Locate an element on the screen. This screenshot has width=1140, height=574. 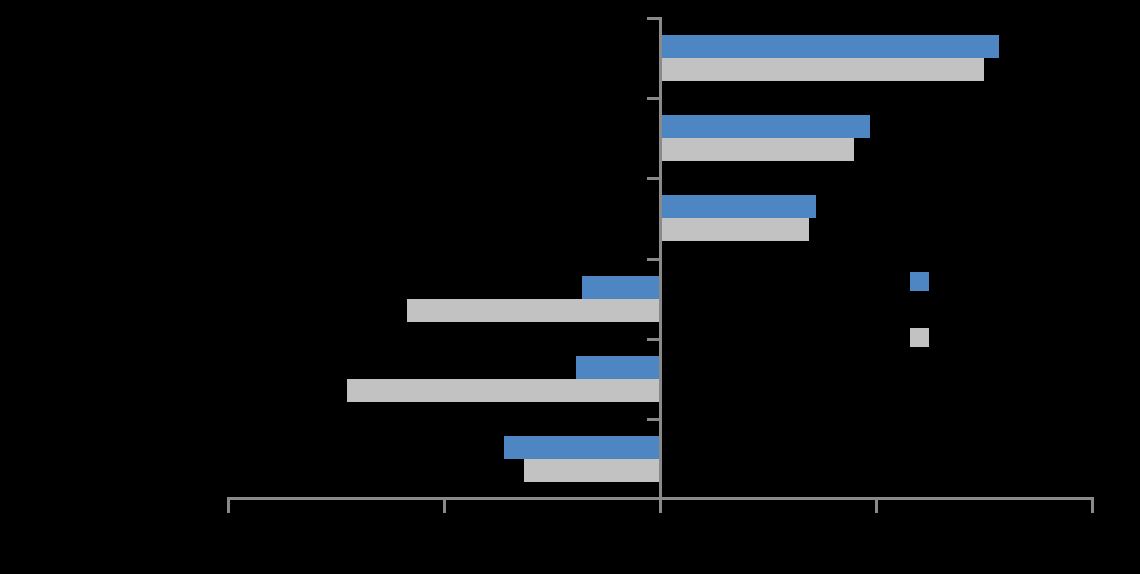
y-axis-line is located at coordinates (660, 258).